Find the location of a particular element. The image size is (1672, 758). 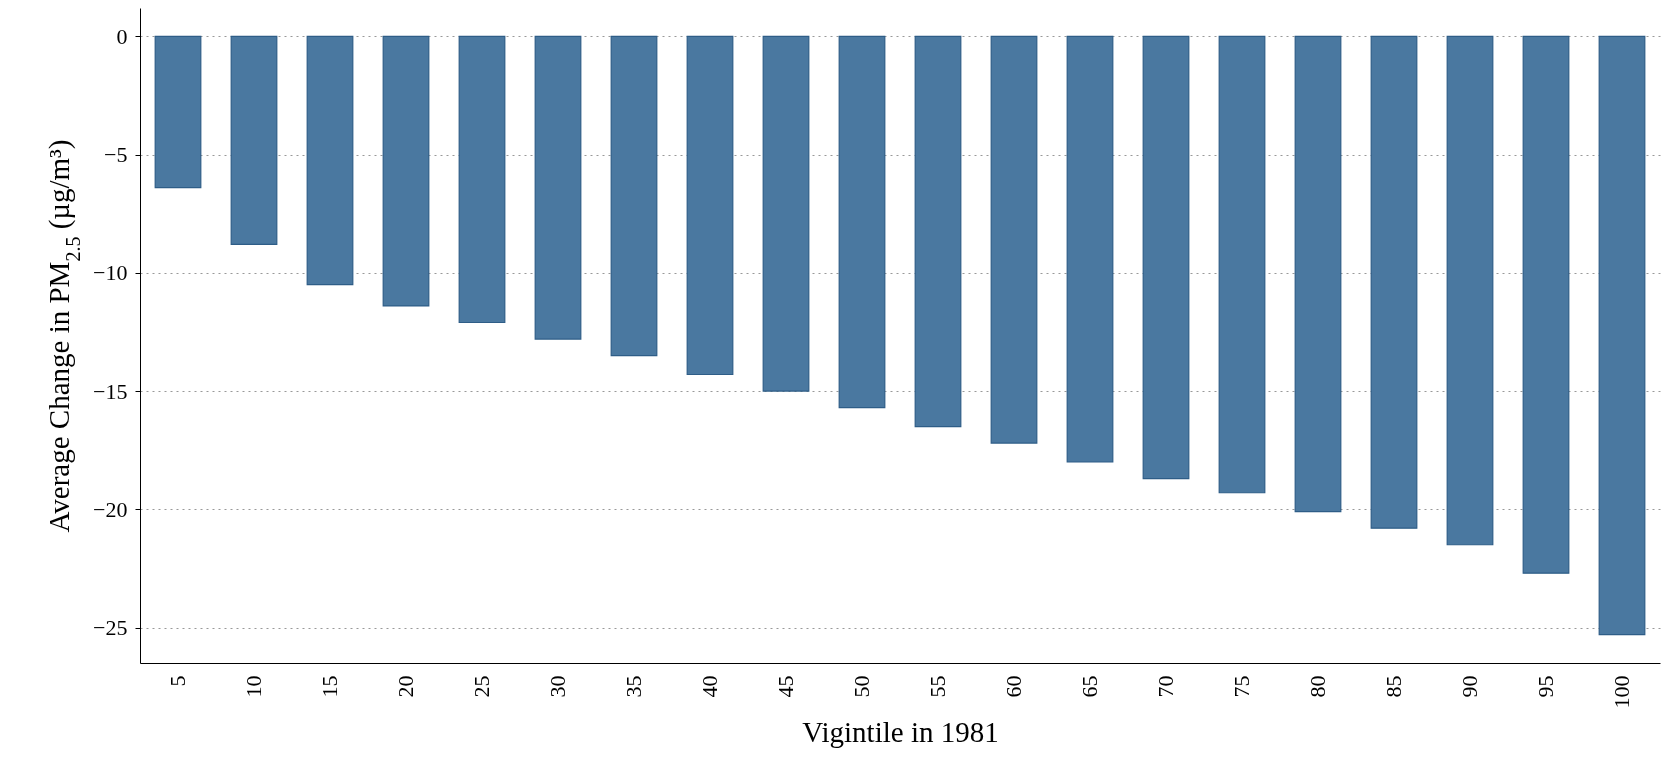

x-tick-label: 15 is located at coordinates (329, 686).